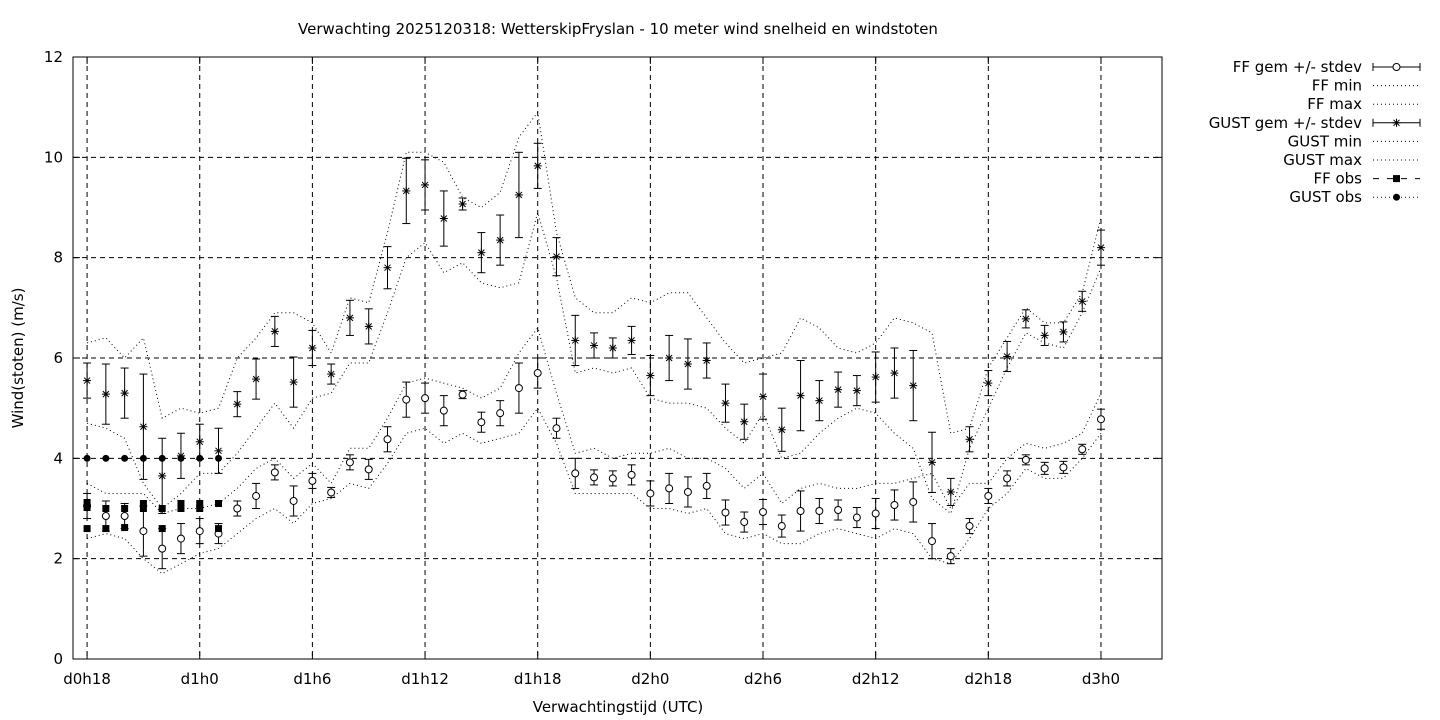 This screenshot has height=720, width=1440. I want to click on legend-label: GUST max, so click(1322, 160).